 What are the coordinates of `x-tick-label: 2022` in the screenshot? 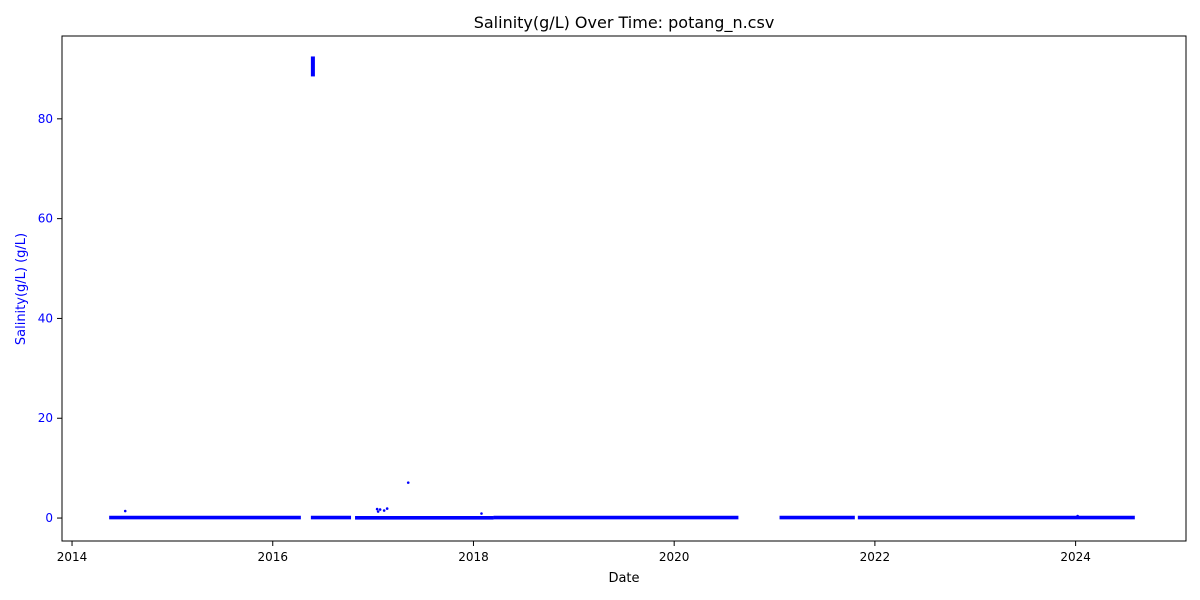 It's located at (875, 557).